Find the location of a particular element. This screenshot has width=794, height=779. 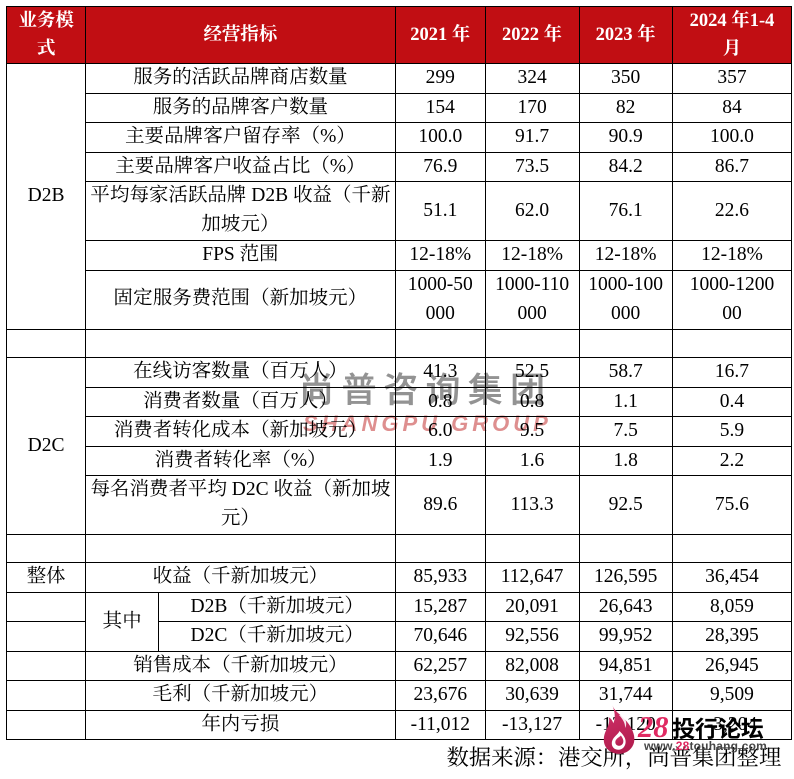

value-cell-r3-c3: 86.7 is located at coordinates (732, 167).